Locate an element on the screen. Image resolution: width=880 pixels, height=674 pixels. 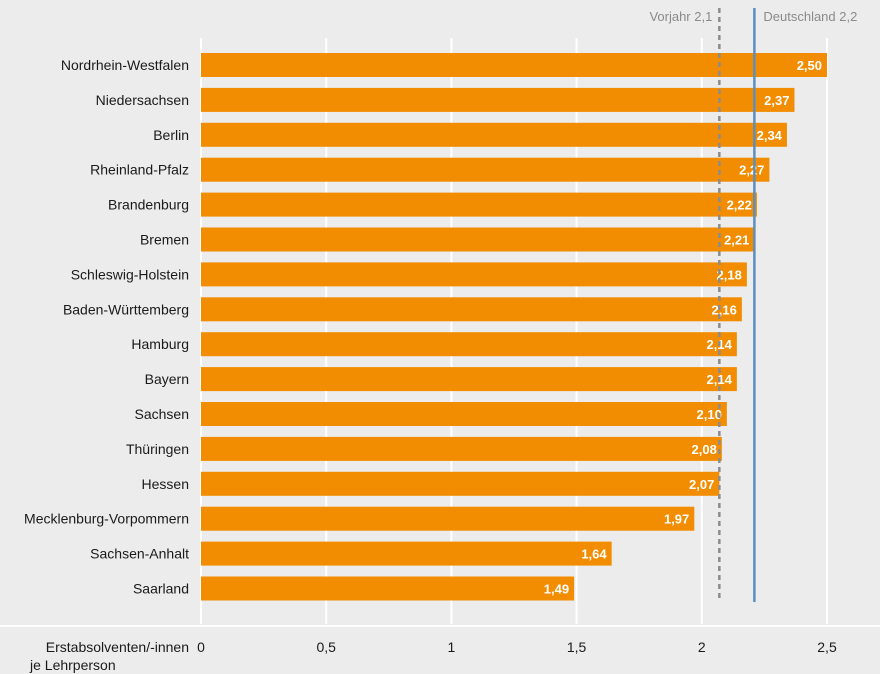
value-label-6: 2,18 is located at coordinates (729, 274).